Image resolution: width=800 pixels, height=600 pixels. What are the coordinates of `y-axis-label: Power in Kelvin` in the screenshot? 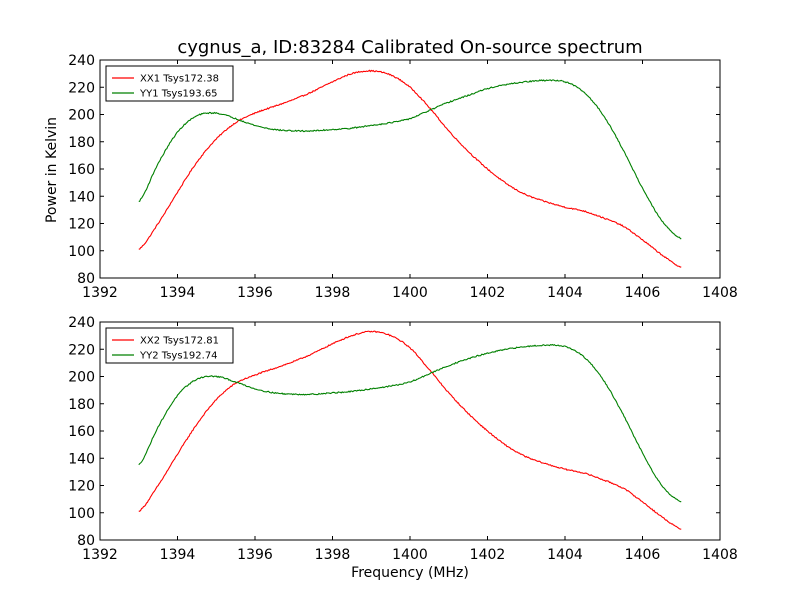 It's located at (52, 170).